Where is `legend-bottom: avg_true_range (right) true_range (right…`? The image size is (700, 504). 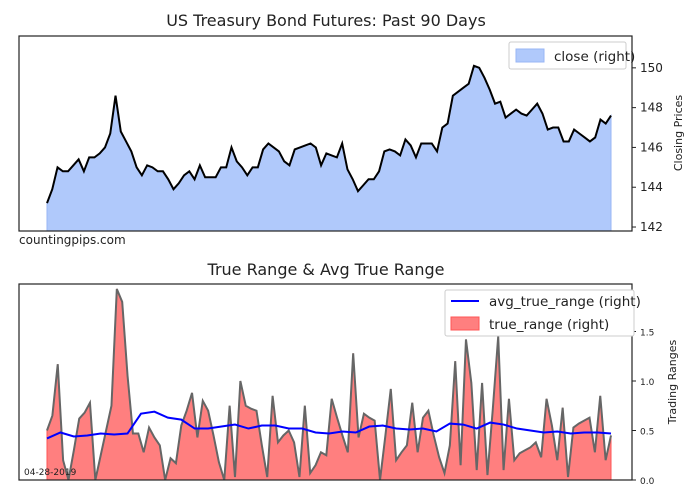 legend-bottom: avg_true_range (right) true_range (right… is located at coordinates (542, 313).